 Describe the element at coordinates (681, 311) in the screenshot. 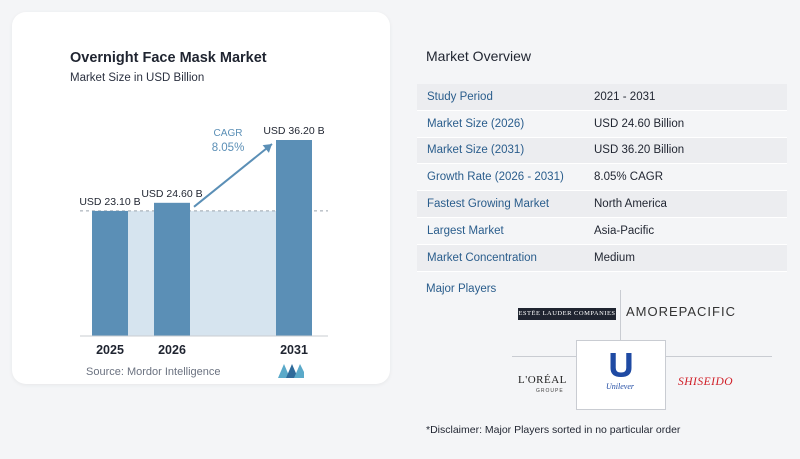

I see `player-amorepacific: AMOREPACIFIC` at that location.